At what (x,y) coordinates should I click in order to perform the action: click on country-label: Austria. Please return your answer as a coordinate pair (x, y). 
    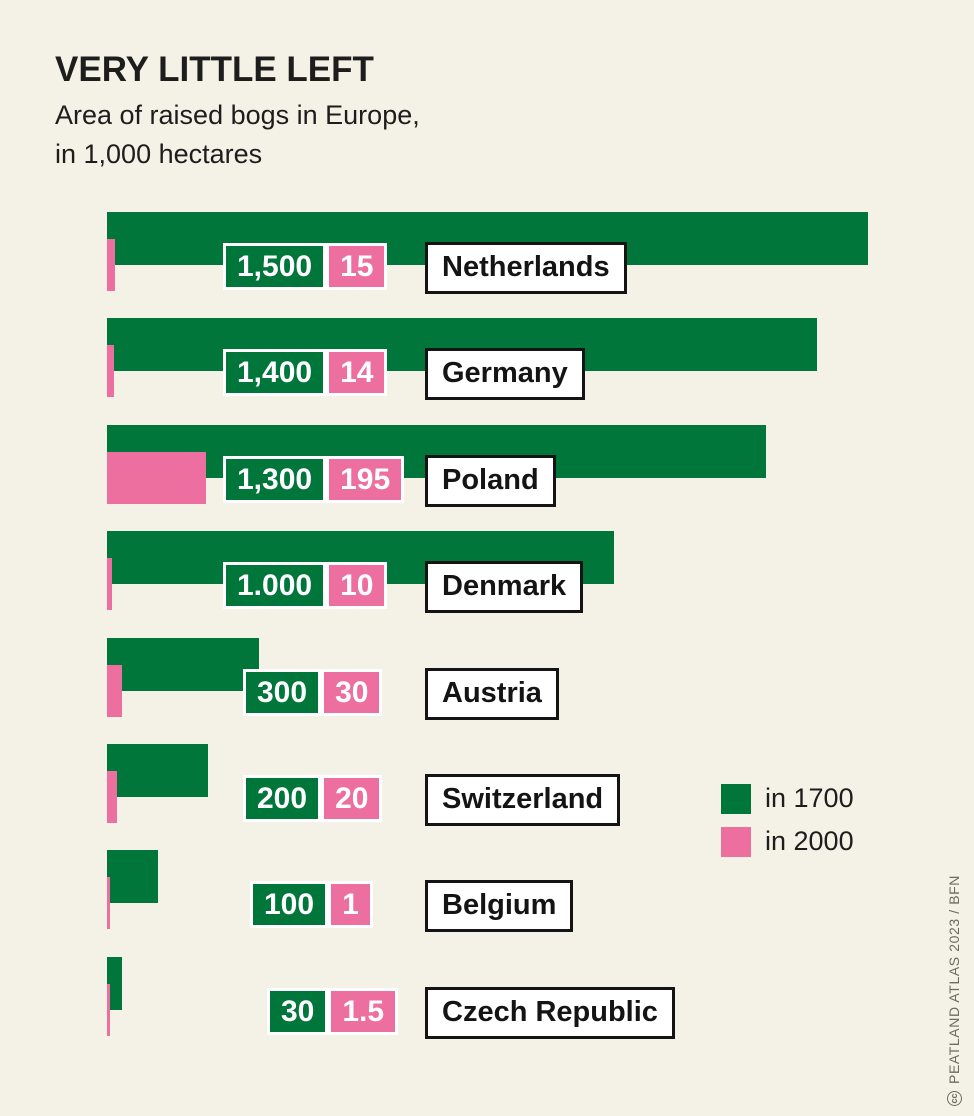
    Looking at the image, I should click on (492, 694).